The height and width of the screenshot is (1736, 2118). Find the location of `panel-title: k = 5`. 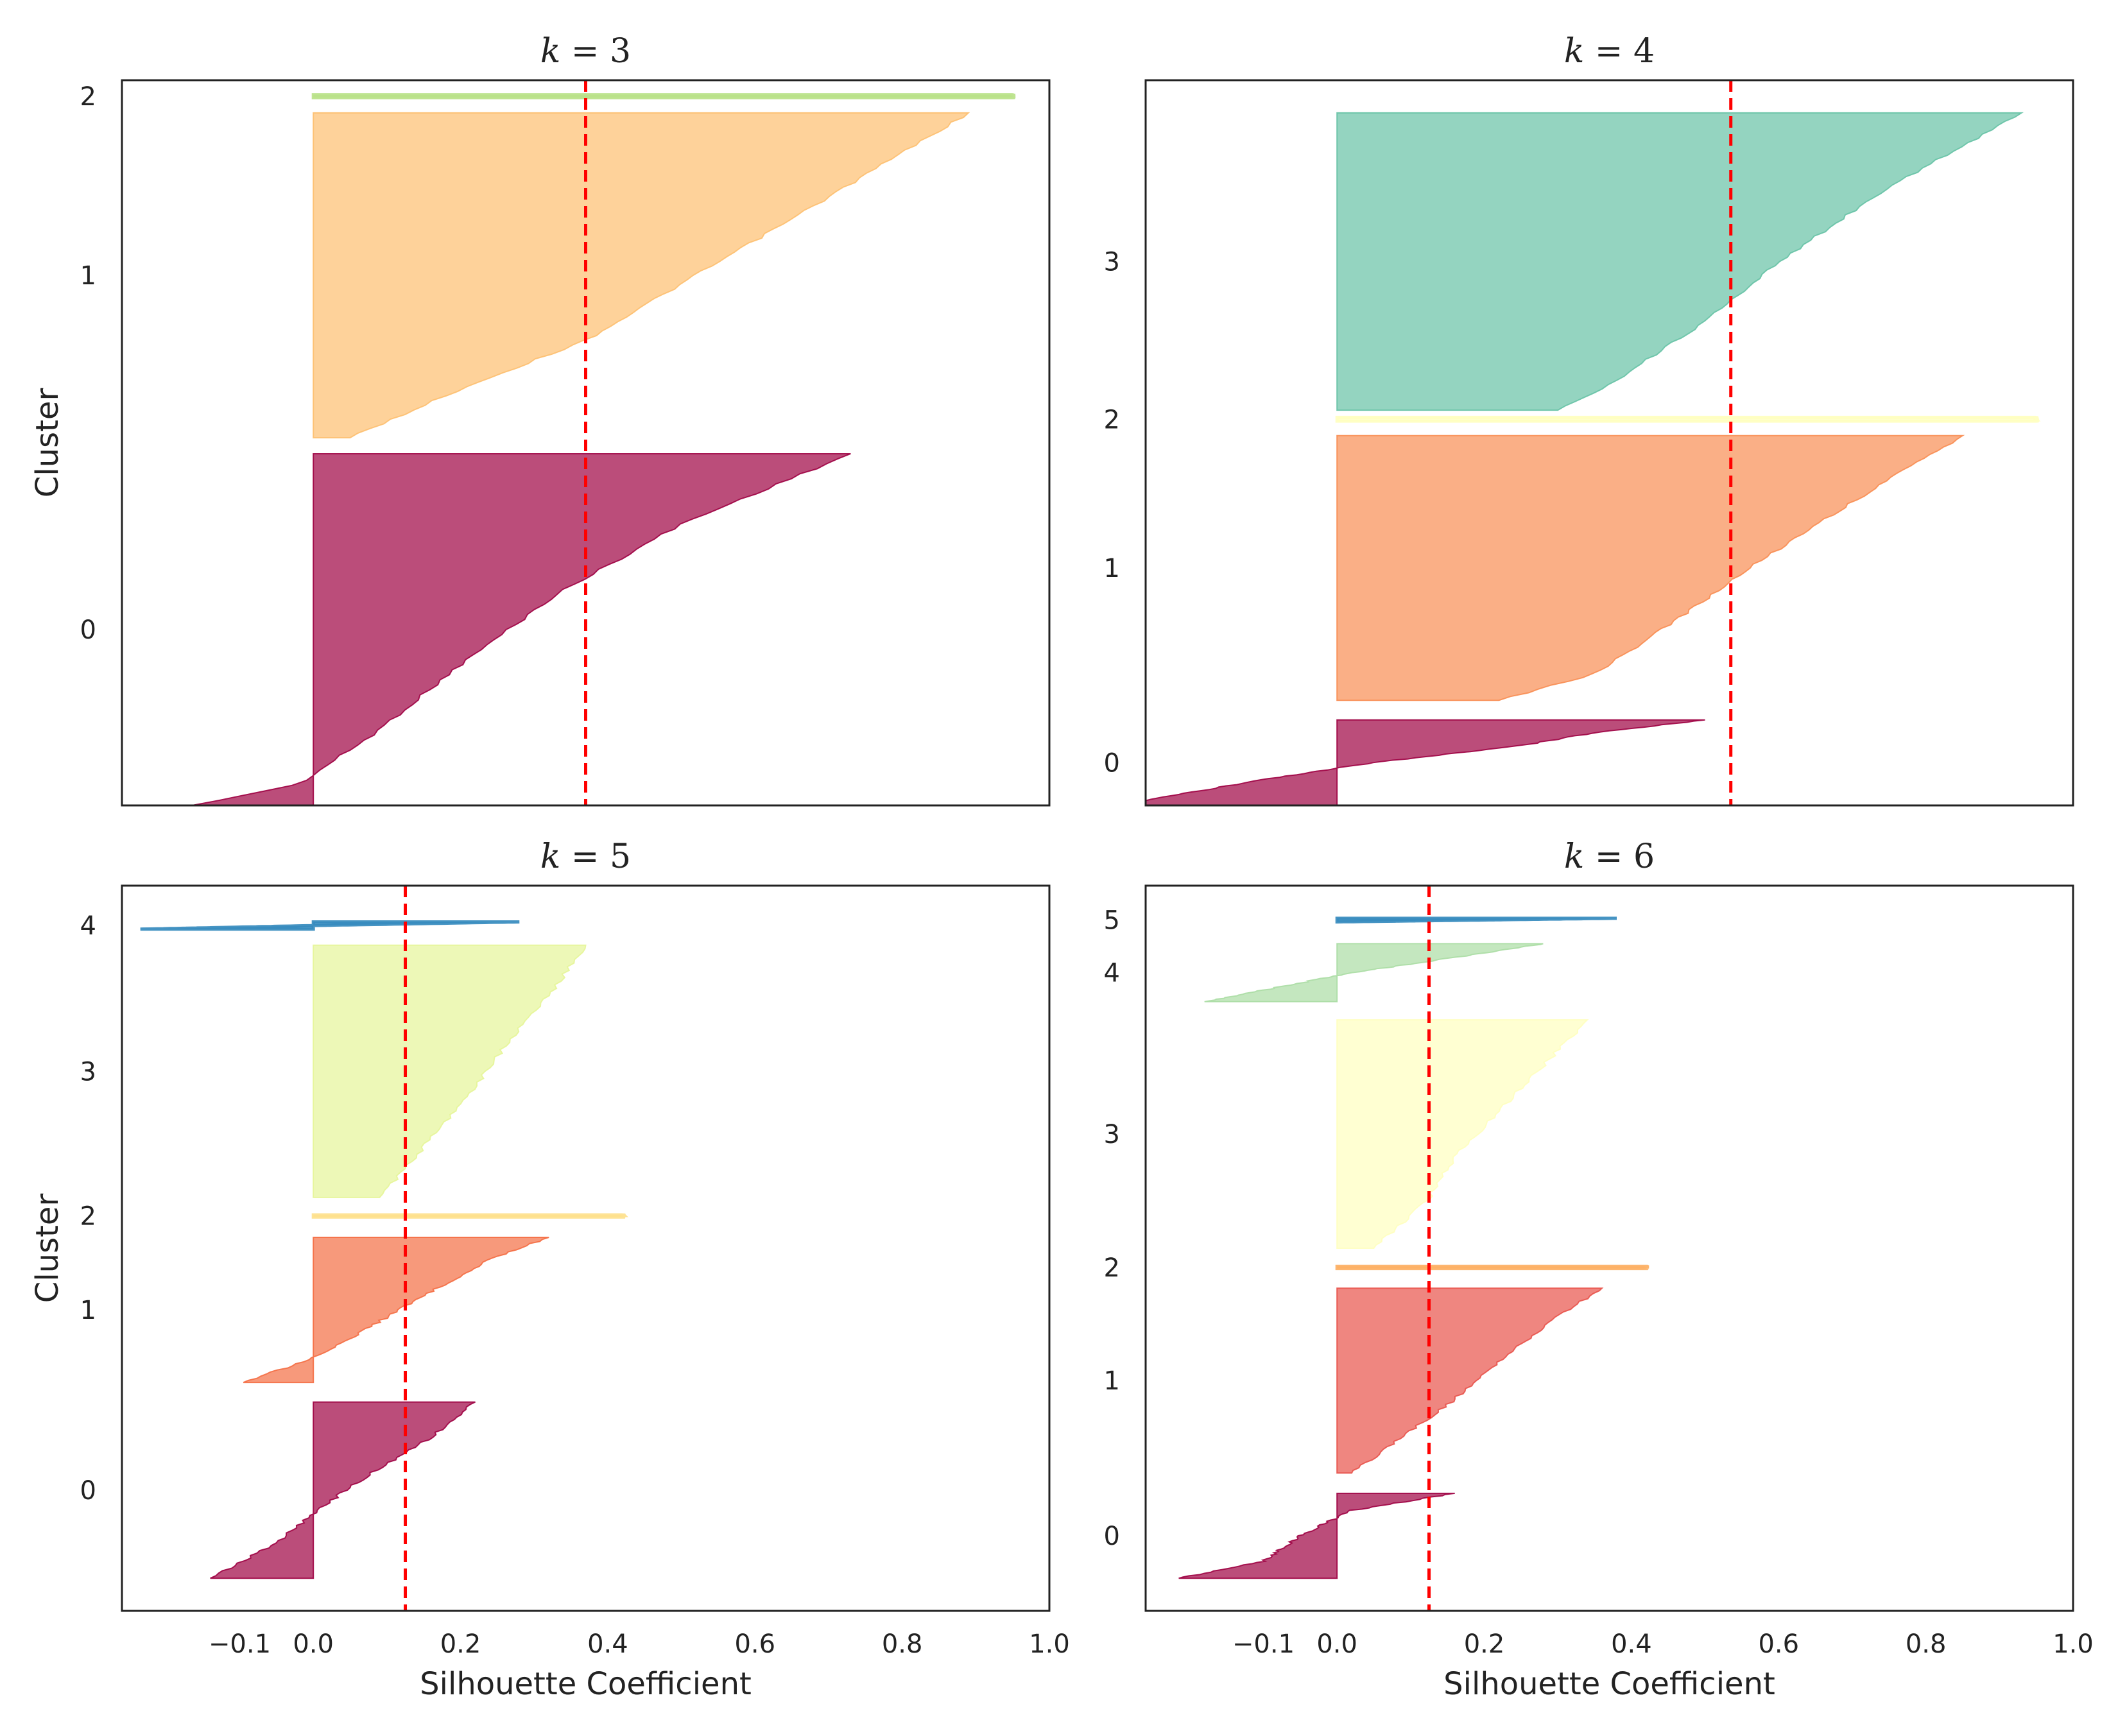

panel-title: k = 5 is located at coordinates (585, 857).